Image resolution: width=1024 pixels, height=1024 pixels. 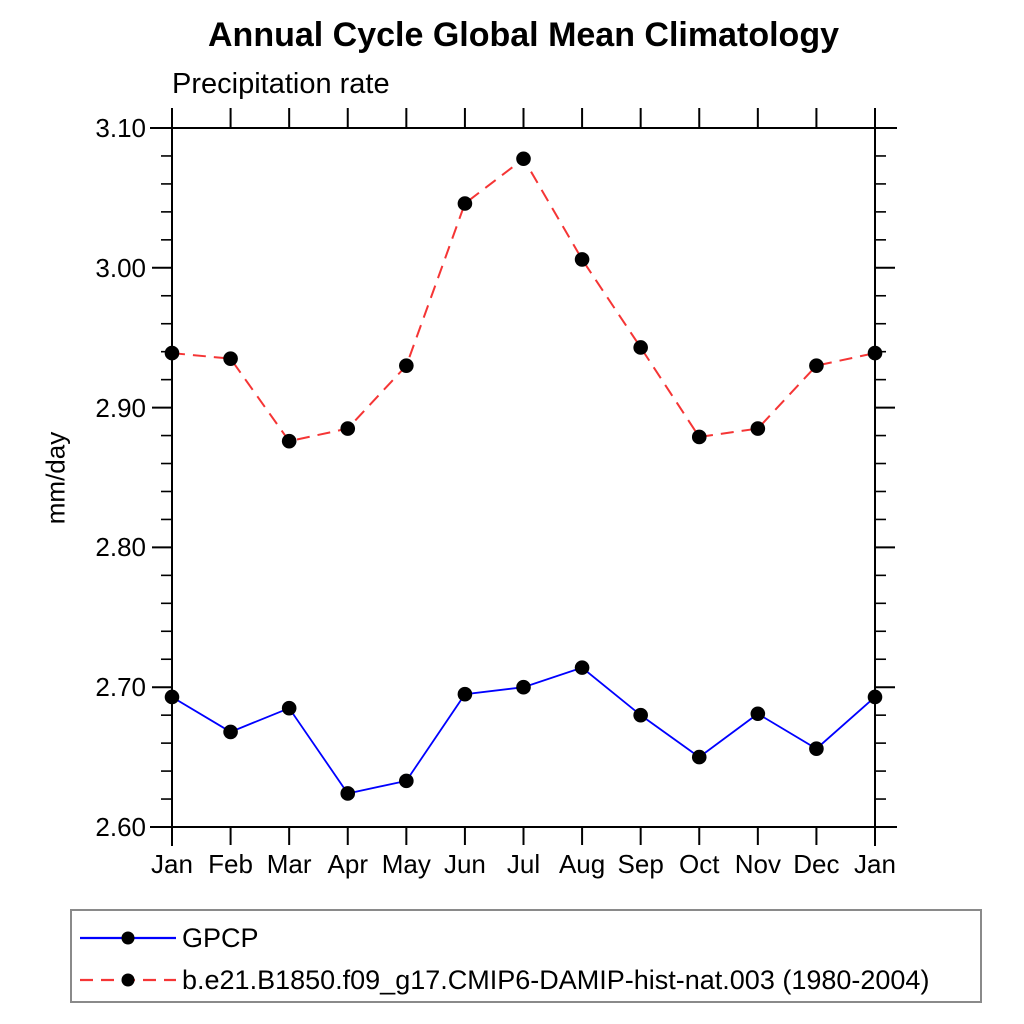 What do you see at coordinates (230, 864) in the screenshot?
I see `x-tick-label: Feb` at bounding box center [230, 864].